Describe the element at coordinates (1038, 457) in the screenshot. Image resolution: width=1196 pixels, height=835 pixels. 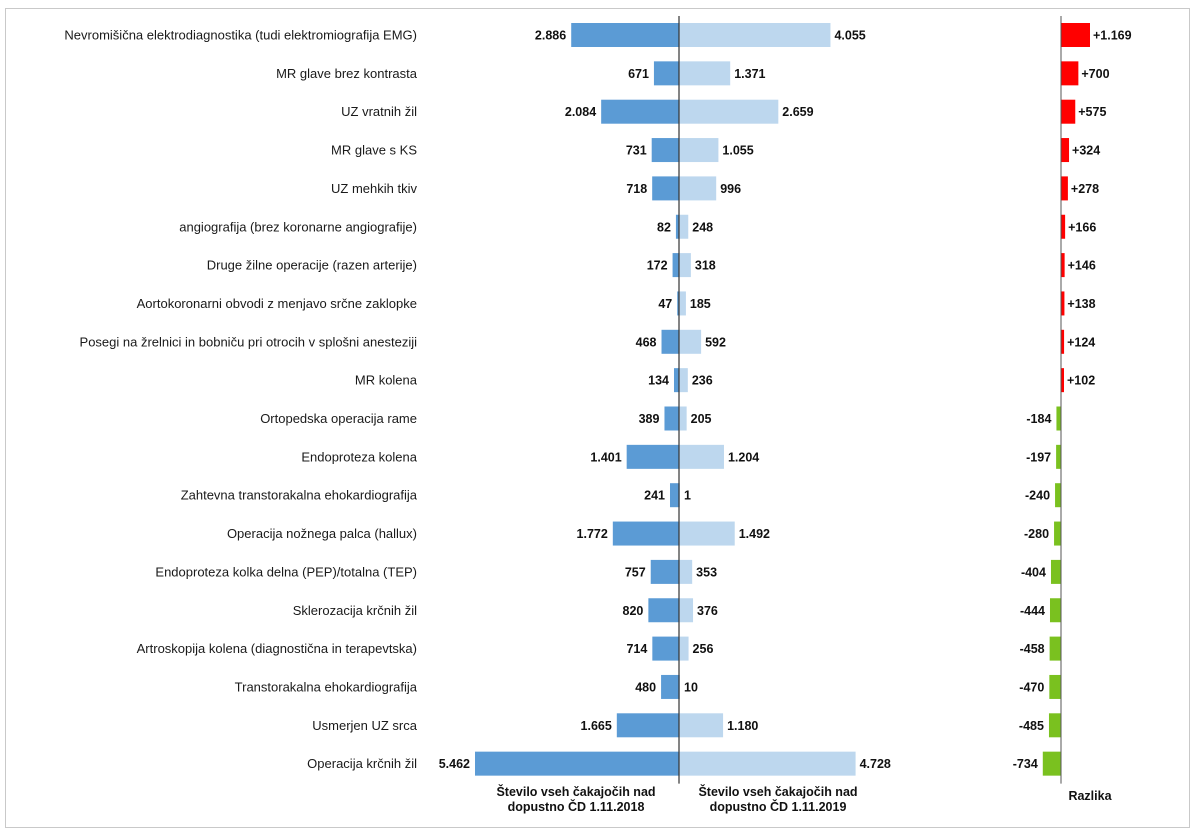
I see `difference-value-label: -197` at that location.